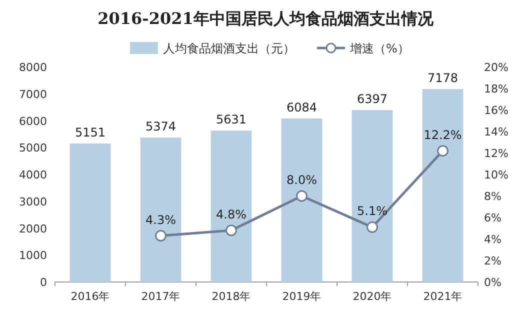 The image size is (531, 335). Describe the element at coordinates (43, 282) in the screenshot. I see `y-tick-label: 0` at that location.